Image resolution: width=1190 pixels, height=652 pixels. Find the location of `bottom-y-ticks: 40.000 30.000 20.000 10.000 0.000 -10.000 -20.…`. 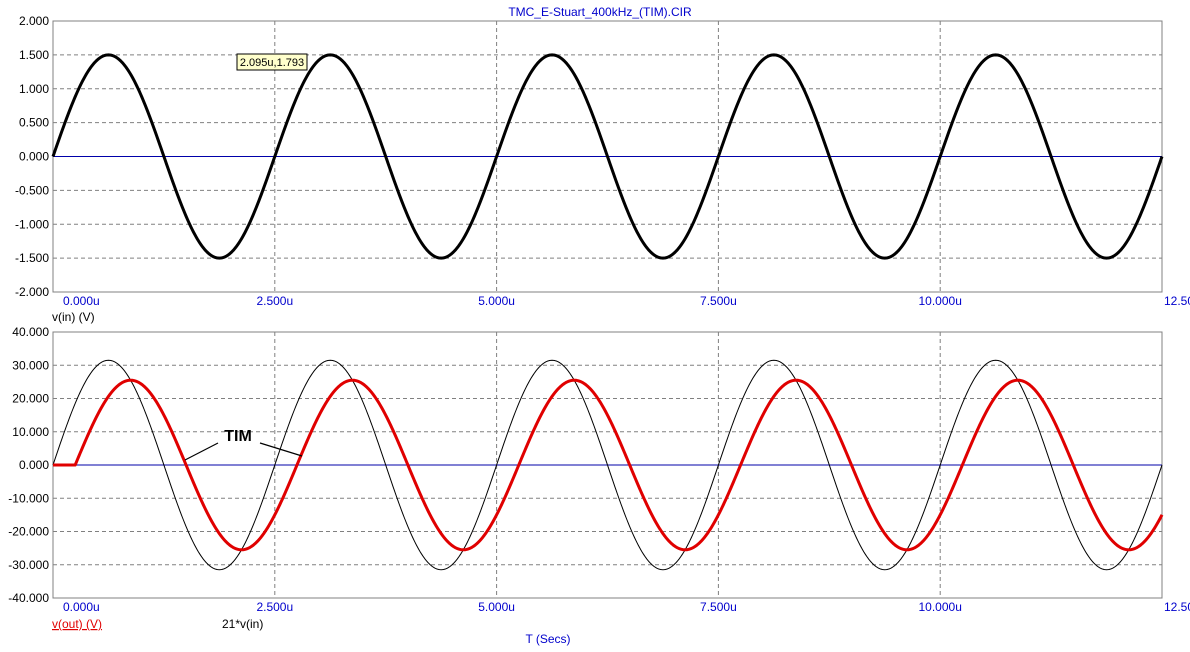

bottom-y-ticks: 40.000 30.000 20.000 10.000 0.000 -10.000 -20.… is located at coordinates (28, 465).